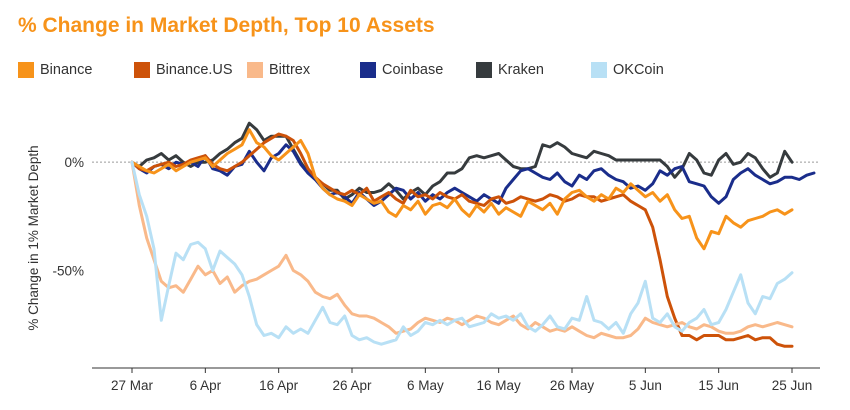  I want to click on legend-item-okcoin: OKCoin, so click(627, 70).